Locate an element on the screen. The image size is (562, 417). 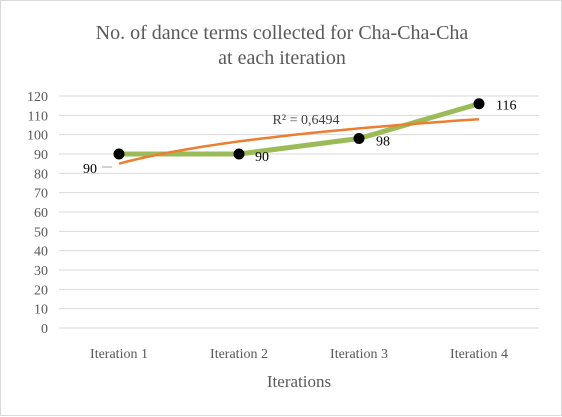
y-tick-label: 50 is located at coordinates (41, 232).